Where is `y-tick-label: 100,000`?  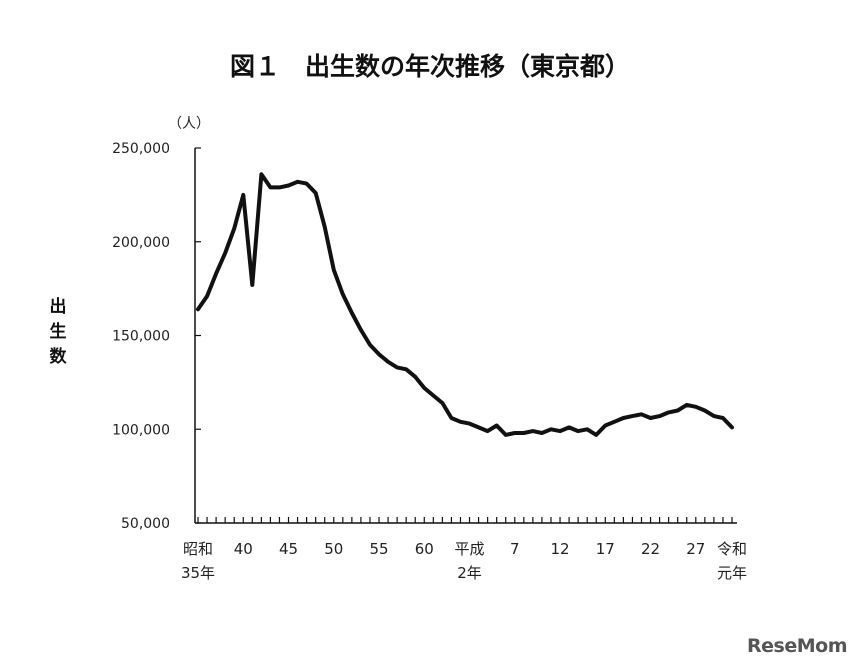
y-tick-label: 100,000 is located at coordinates (141, 430).